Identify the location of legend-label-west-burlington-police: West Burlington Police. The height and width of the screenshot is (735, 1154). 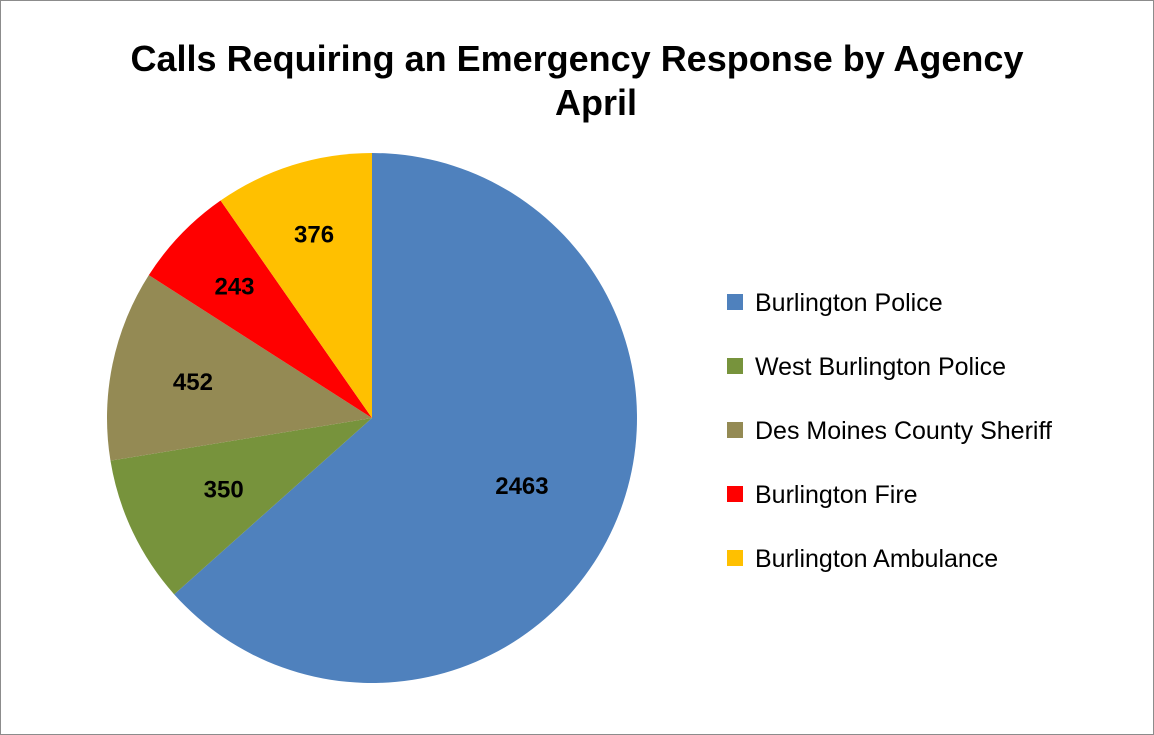
(880, 367).